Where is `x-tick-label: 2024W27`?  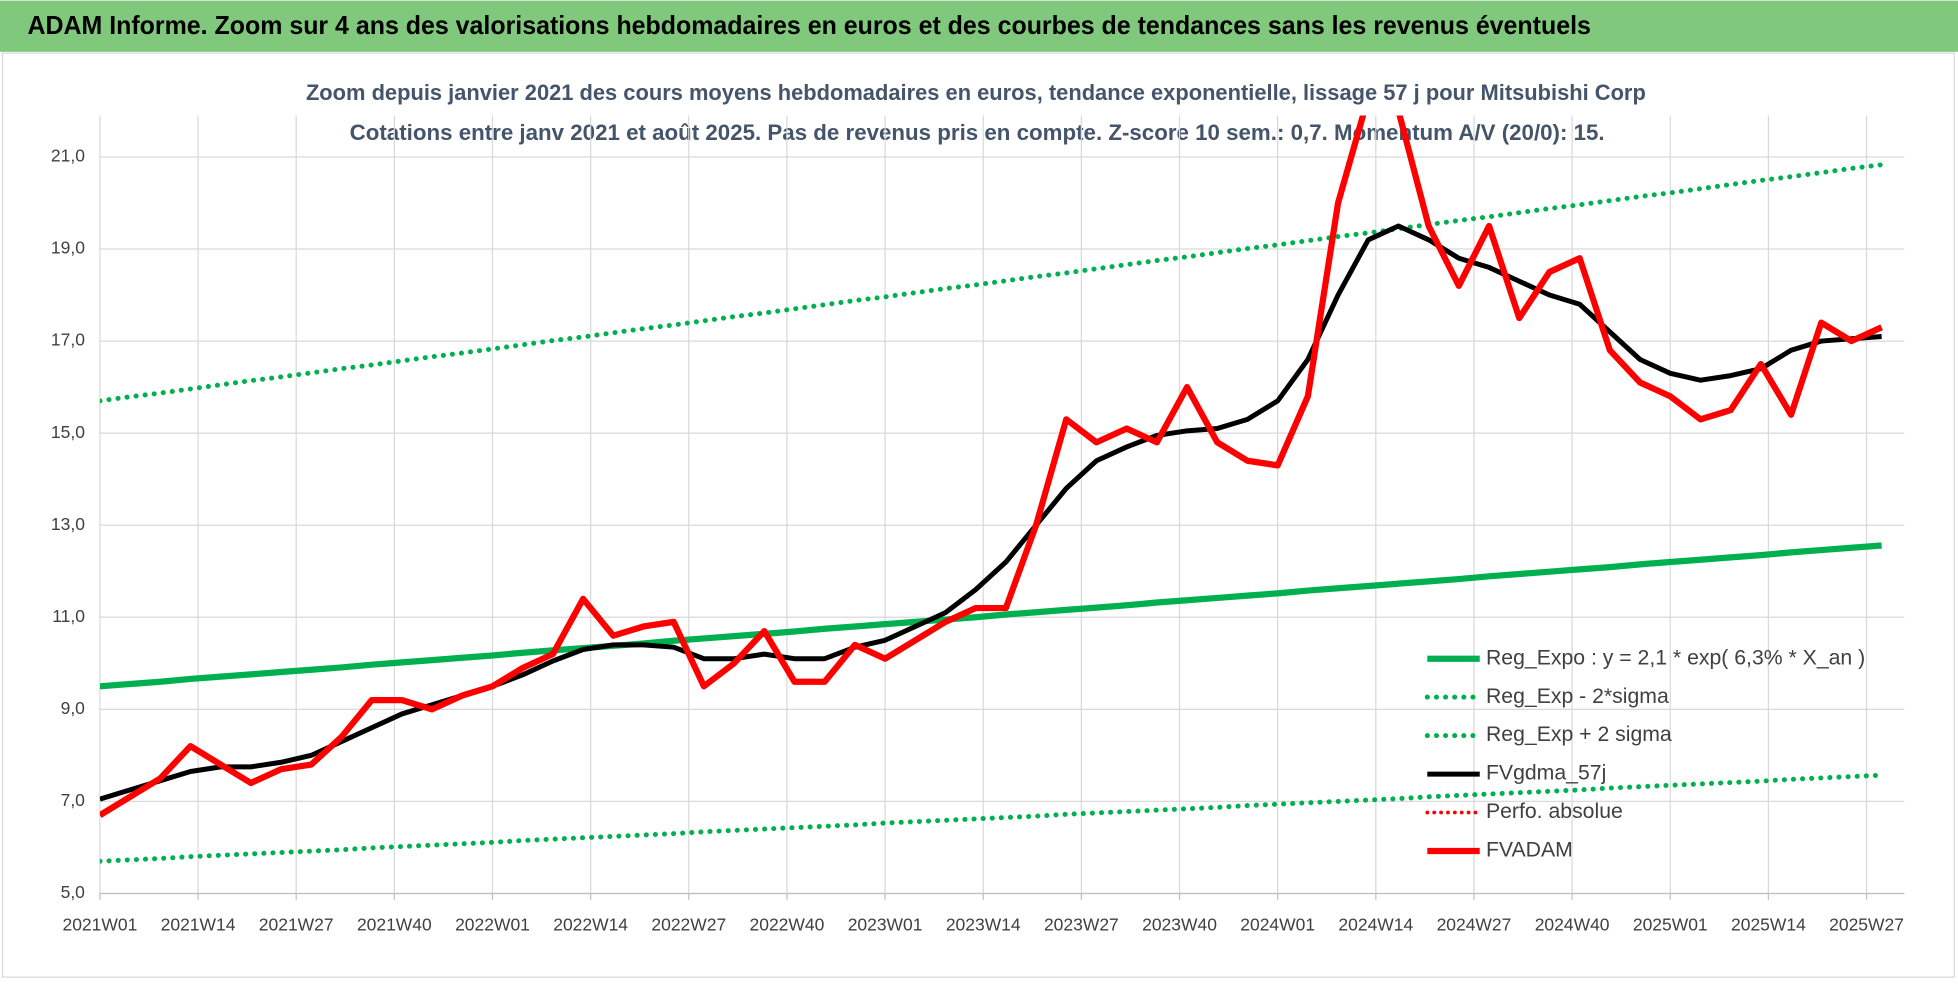 x-tick-label: 2024W27 is located at coordinates (1474, 925).